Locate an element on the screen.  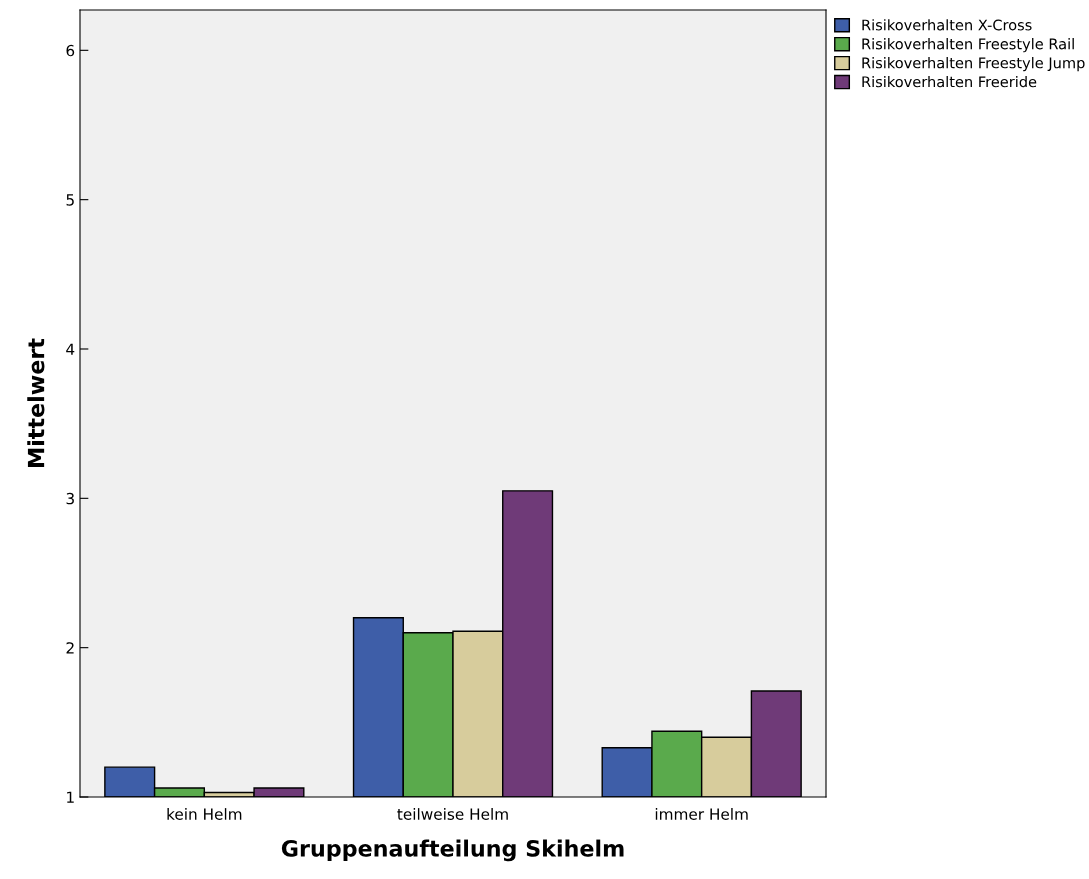
y-tick-label: 3 is located at coordinates (70, 498).